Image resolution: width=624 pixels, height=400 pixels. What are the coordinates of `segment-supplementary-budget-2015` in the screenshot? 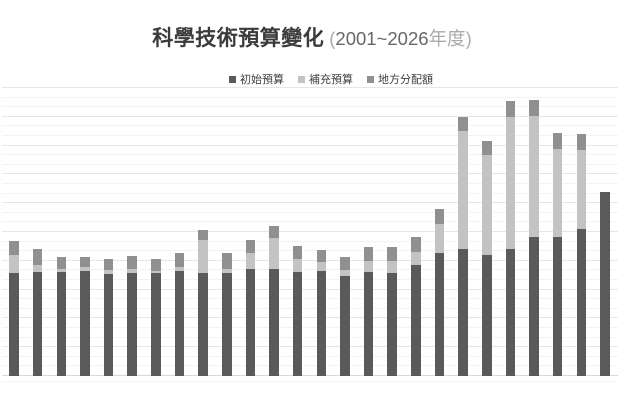 It's located at (345, 272).